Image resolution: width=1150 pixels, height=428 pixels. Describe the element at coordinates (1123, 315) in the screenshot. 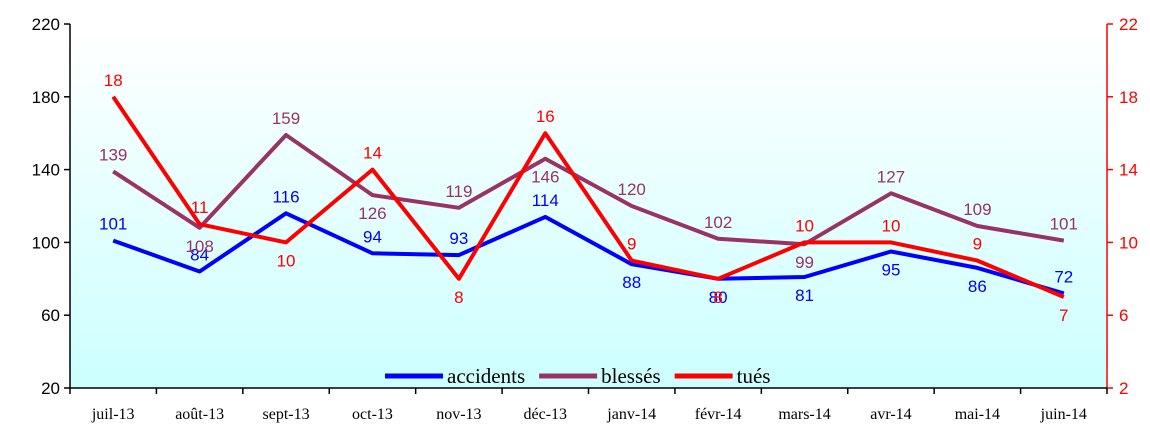

I see `y-right-tick-label: 6` at that location.